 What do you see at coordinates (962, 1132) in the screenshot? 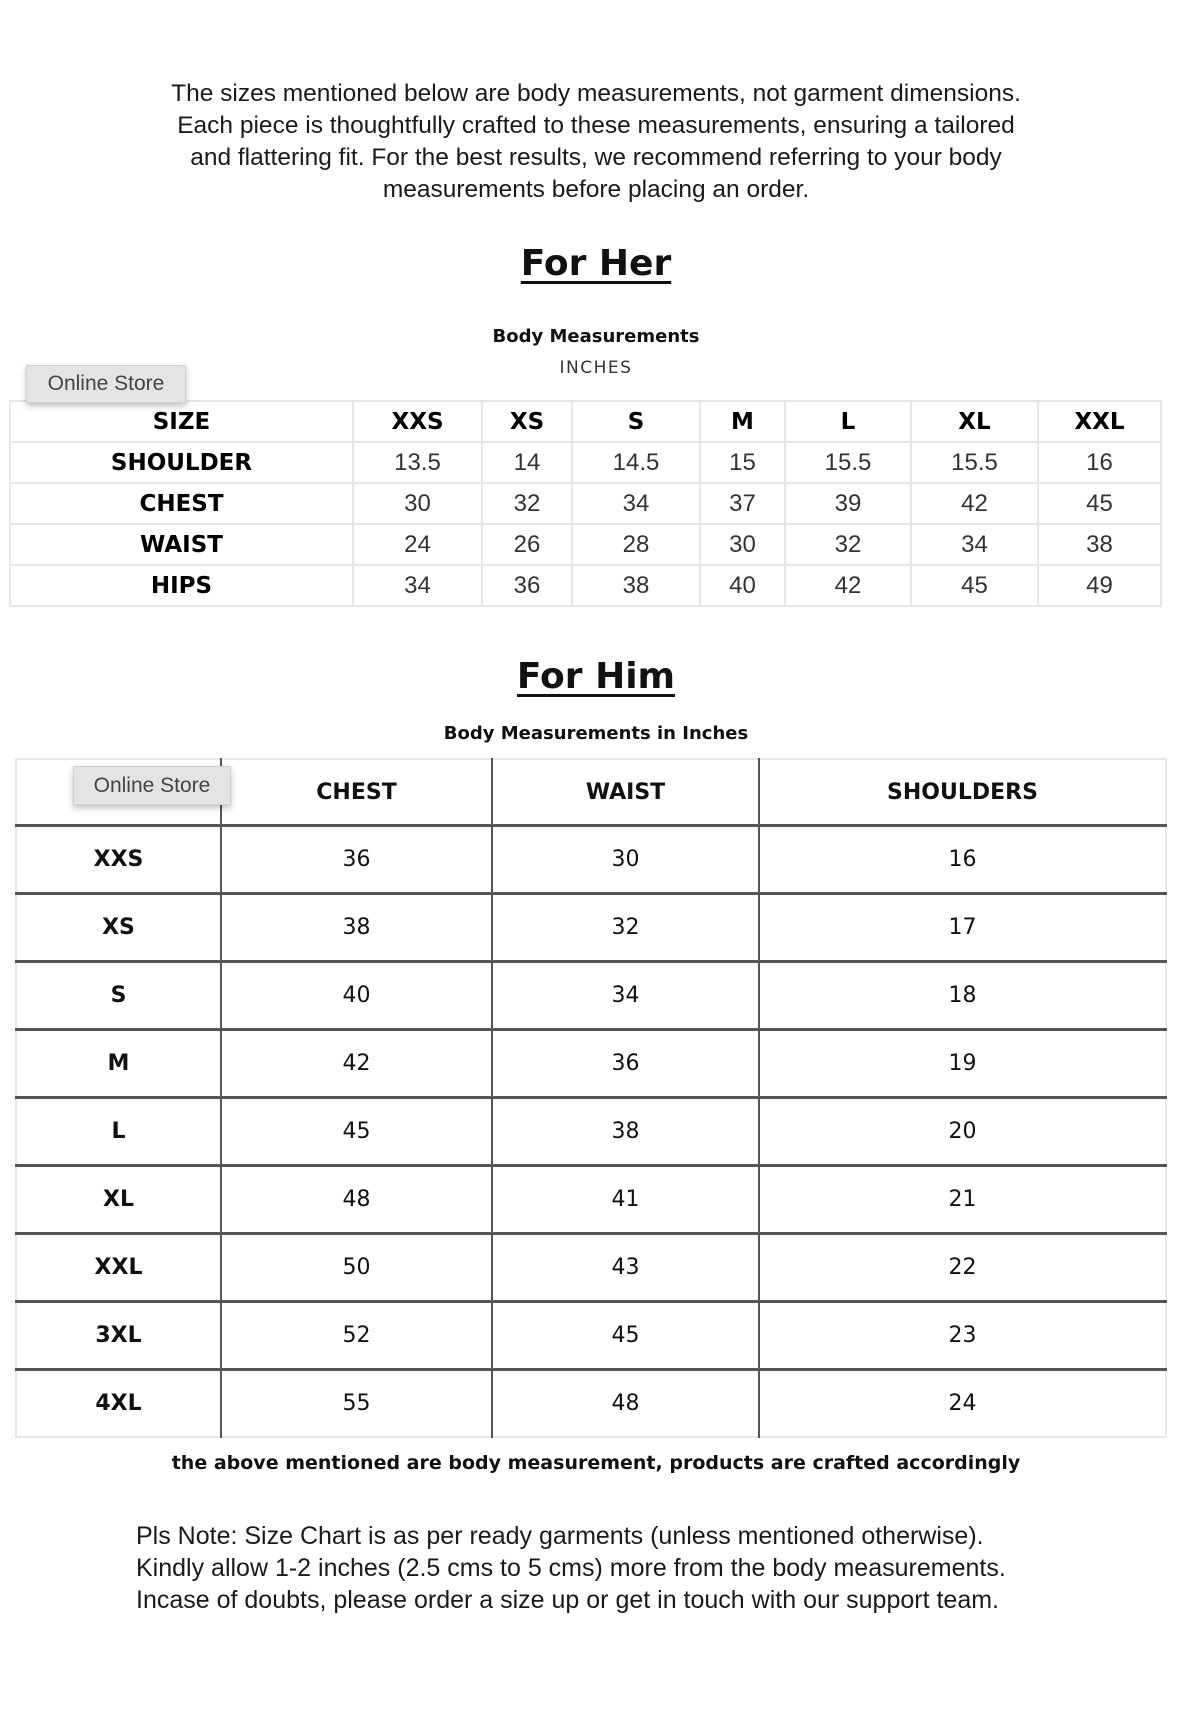
I see `table-cell: 20` at bounding box center [962, 1132].